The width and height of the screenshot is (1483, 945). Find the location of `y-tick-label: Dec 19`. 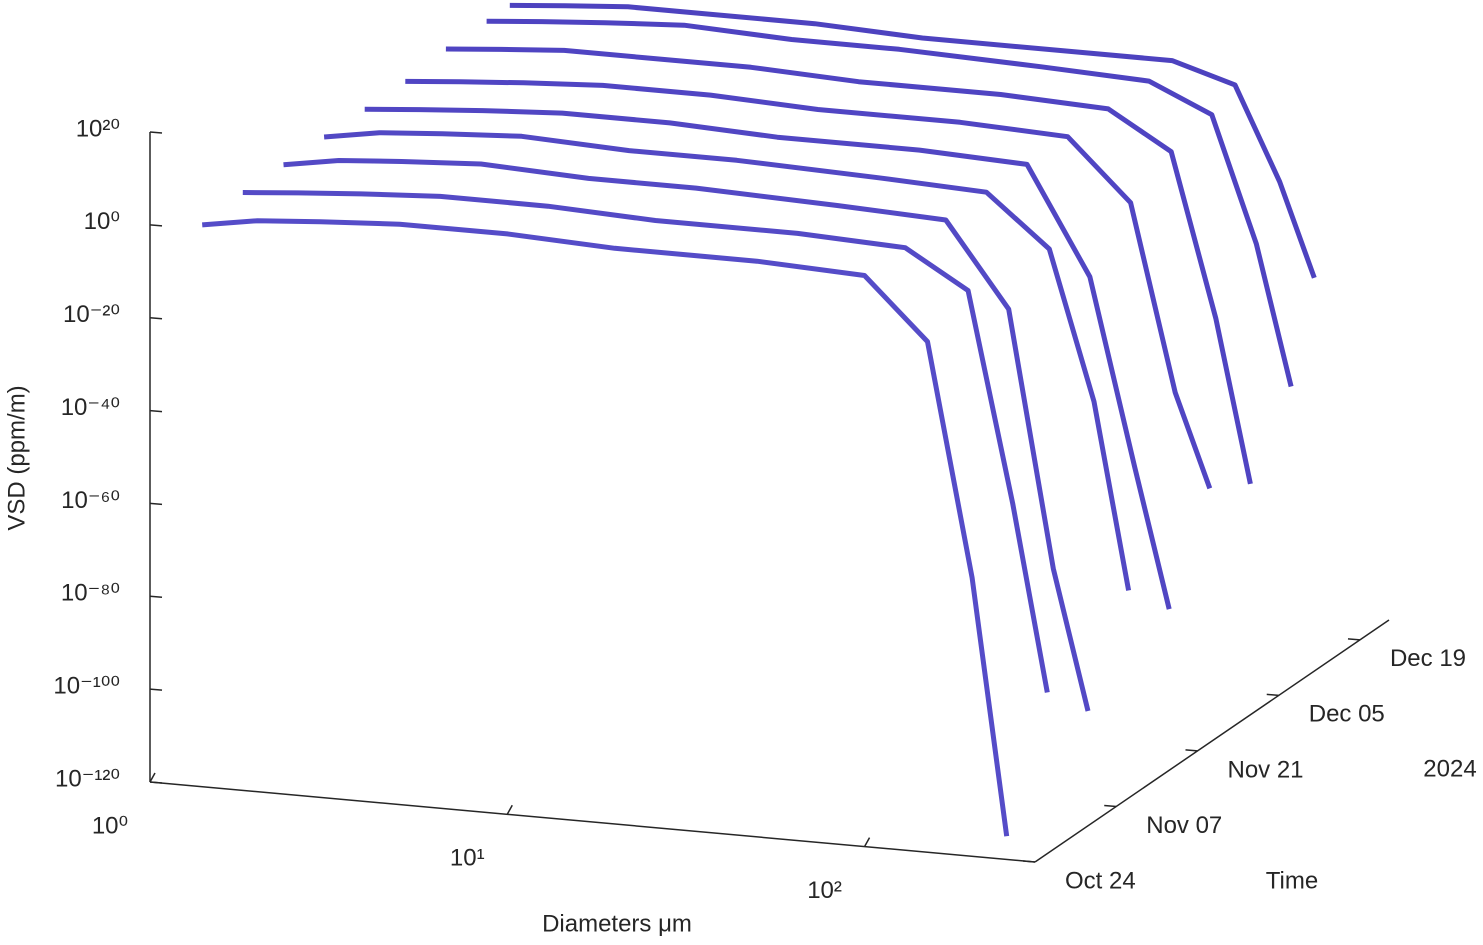

y-tick-label: Dec 19 is located at coordinates (1428, 658).